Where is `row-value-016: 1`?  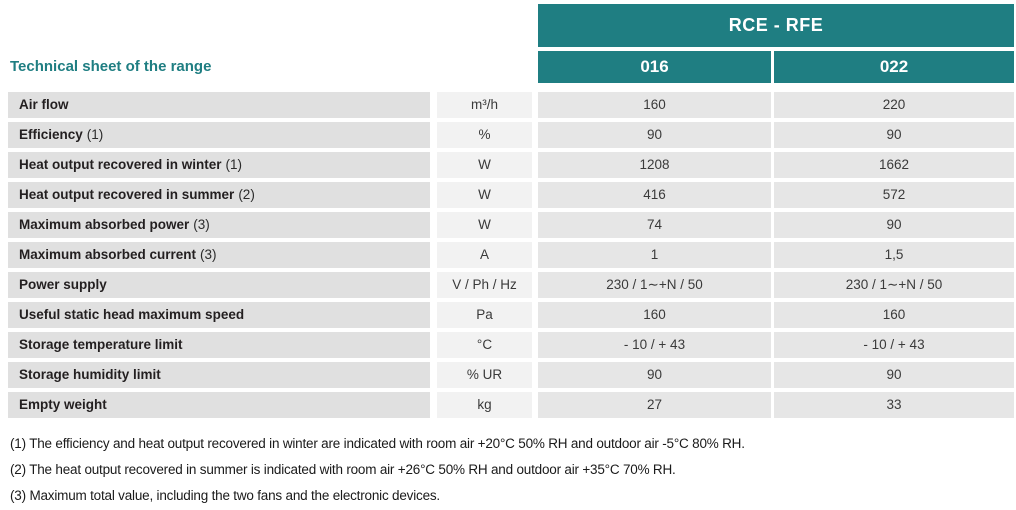
row-value-016: 1 is located at coordinates (654, 255).